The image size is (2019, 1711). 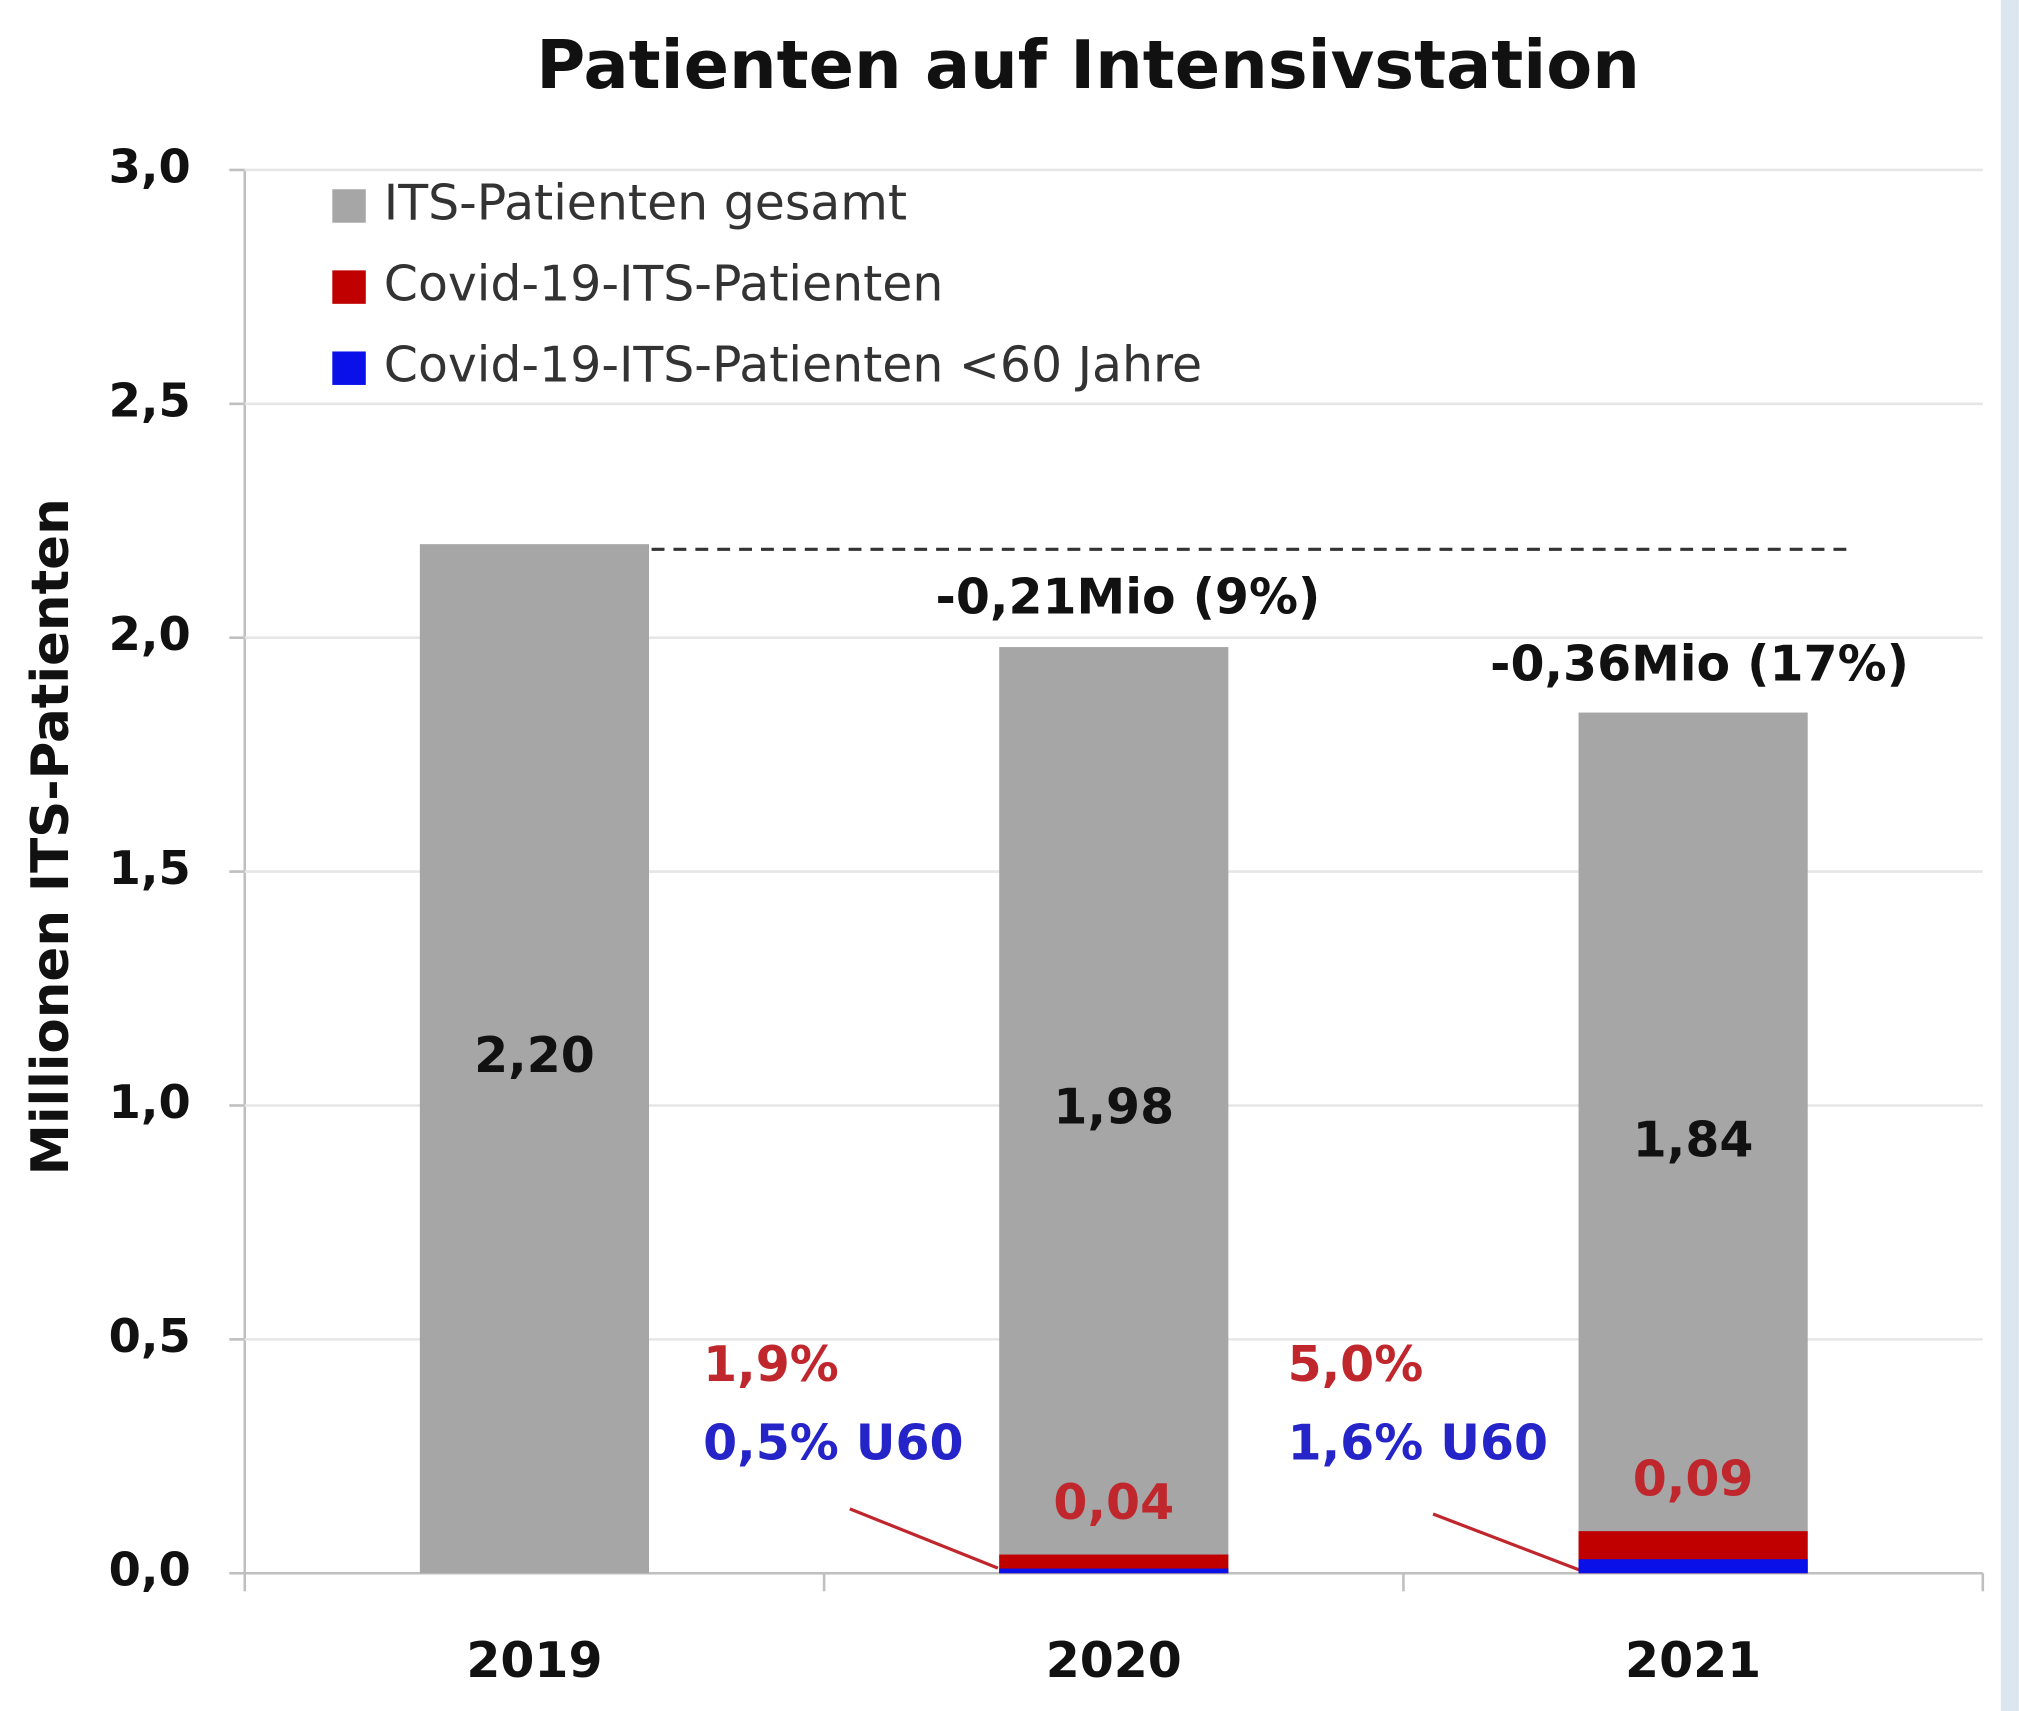 What do you see at coordinates (150, 400) in the screenshot?
I see `y-tick-label: 2,5` at bounding box center [150, 400].